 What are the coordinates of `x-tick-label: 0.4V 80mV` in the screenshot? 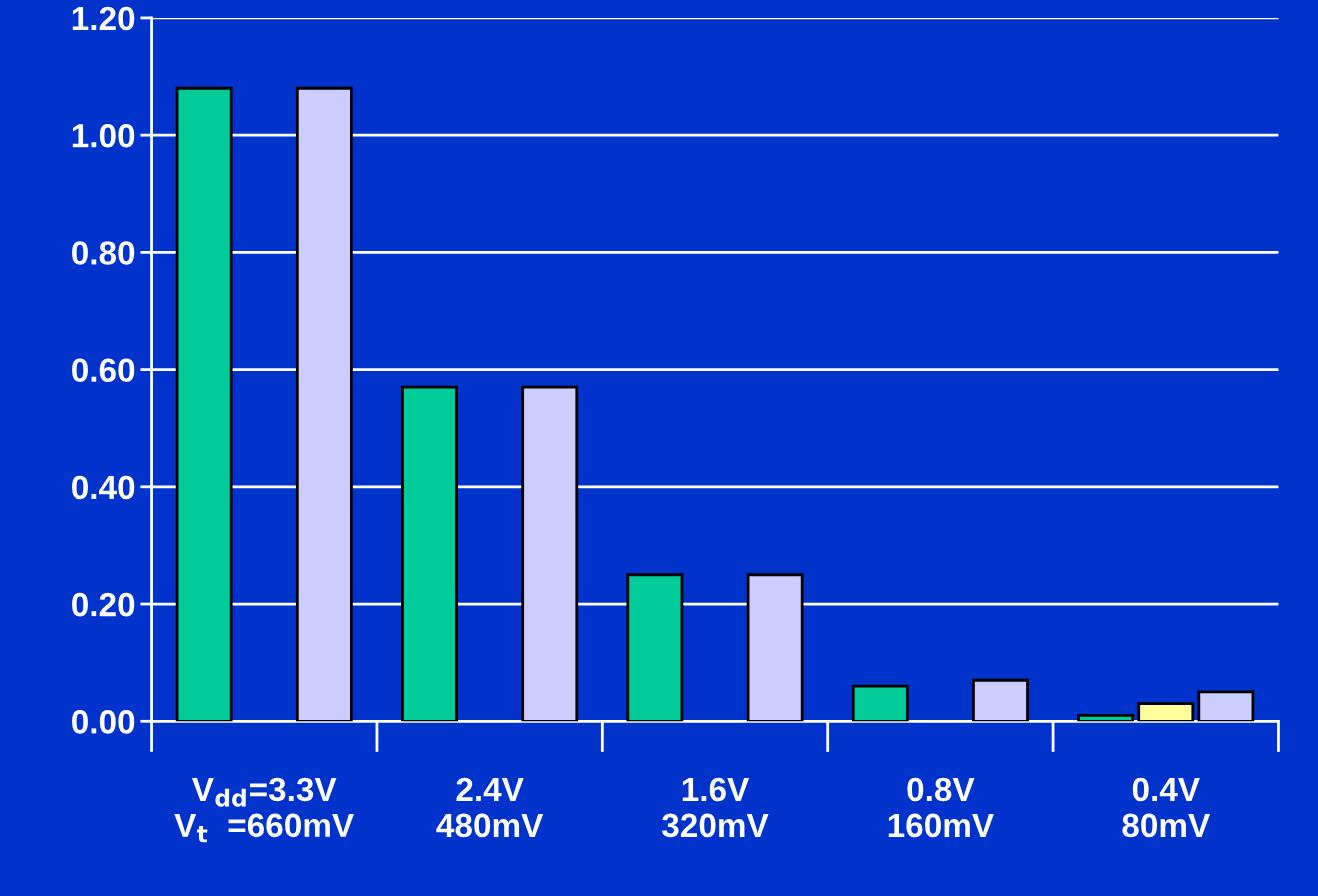 It's located at (1166, 807).